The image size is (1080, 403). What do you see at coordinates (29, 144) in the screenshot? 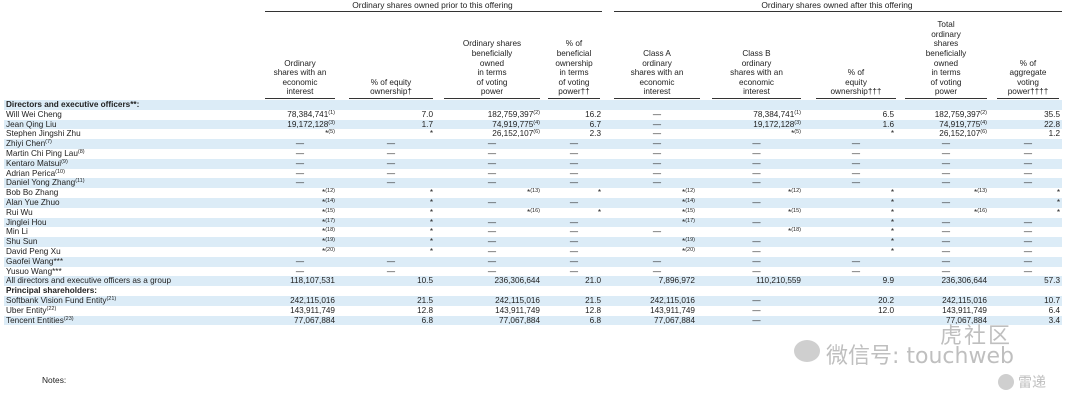
I see `row-label: Zhiyi Chen(7)` at bounding box center [29, 144].